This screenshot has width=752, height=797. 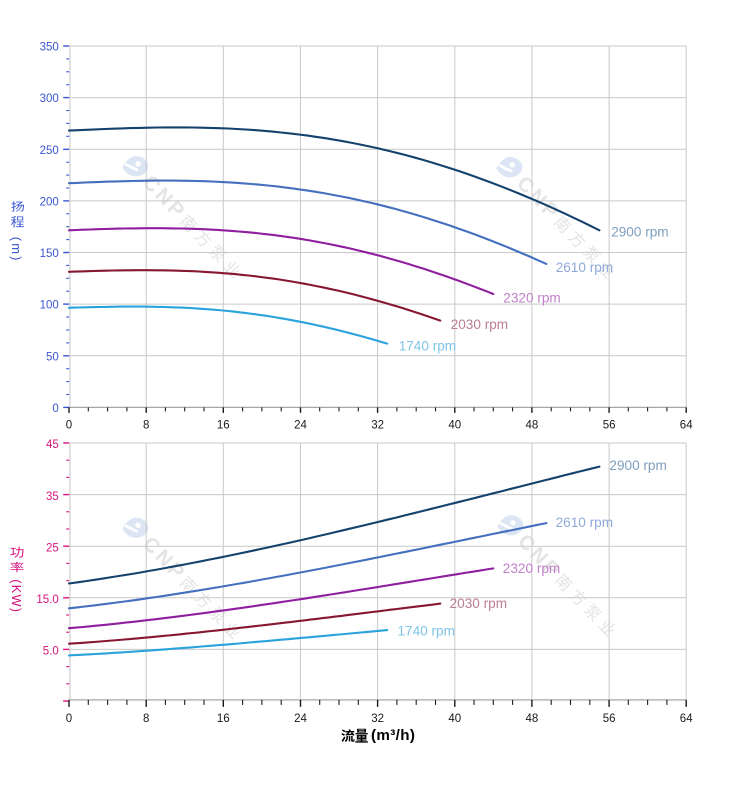 I want to click on svg-text: 35, so click(x=52, y=497).